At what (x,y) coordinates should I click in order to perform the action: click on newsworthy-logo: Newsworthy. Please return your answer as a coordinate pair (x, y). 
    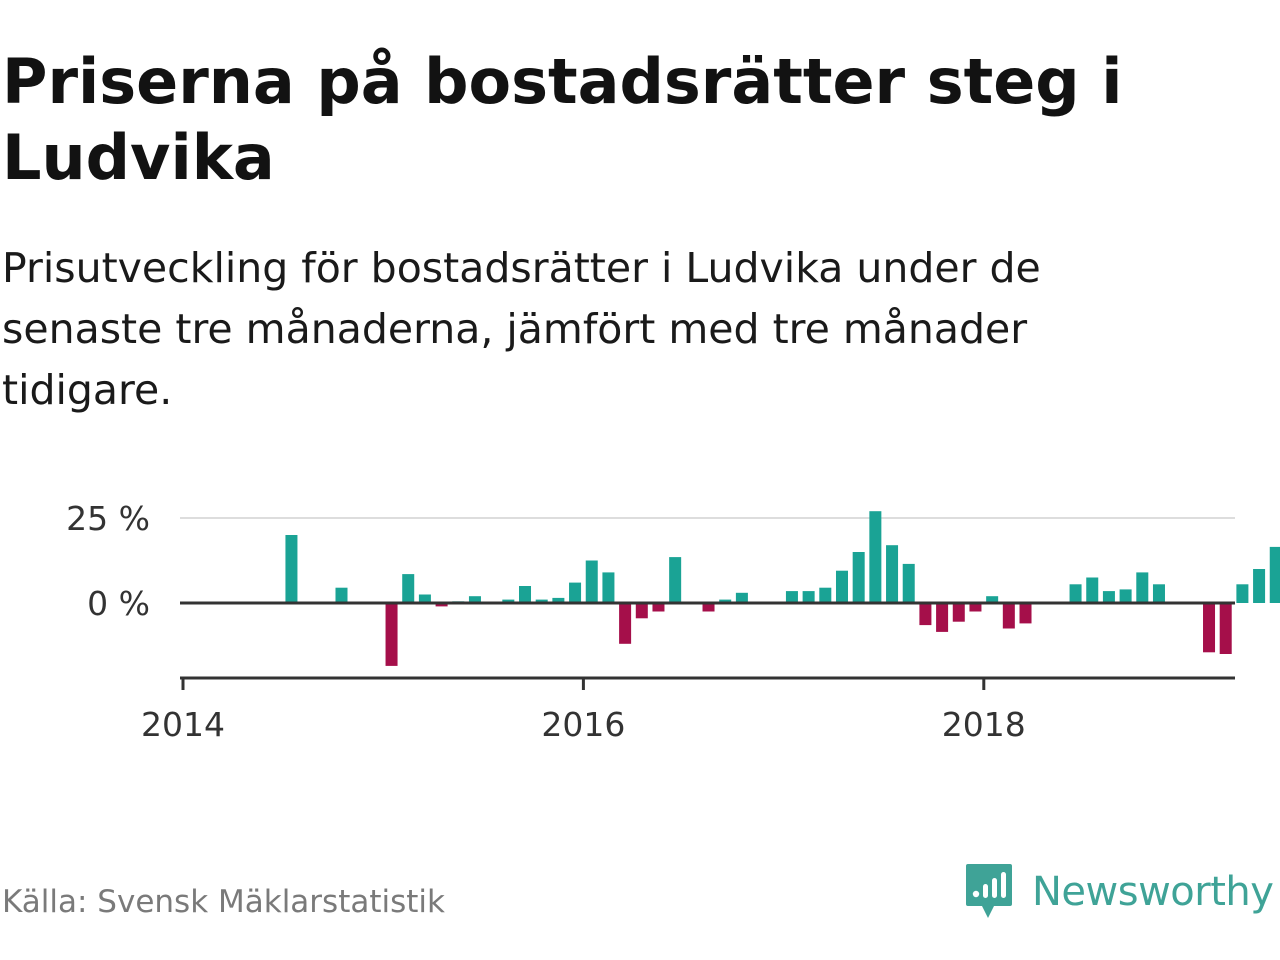
    Looking at the image, I should click on (1119, 892).